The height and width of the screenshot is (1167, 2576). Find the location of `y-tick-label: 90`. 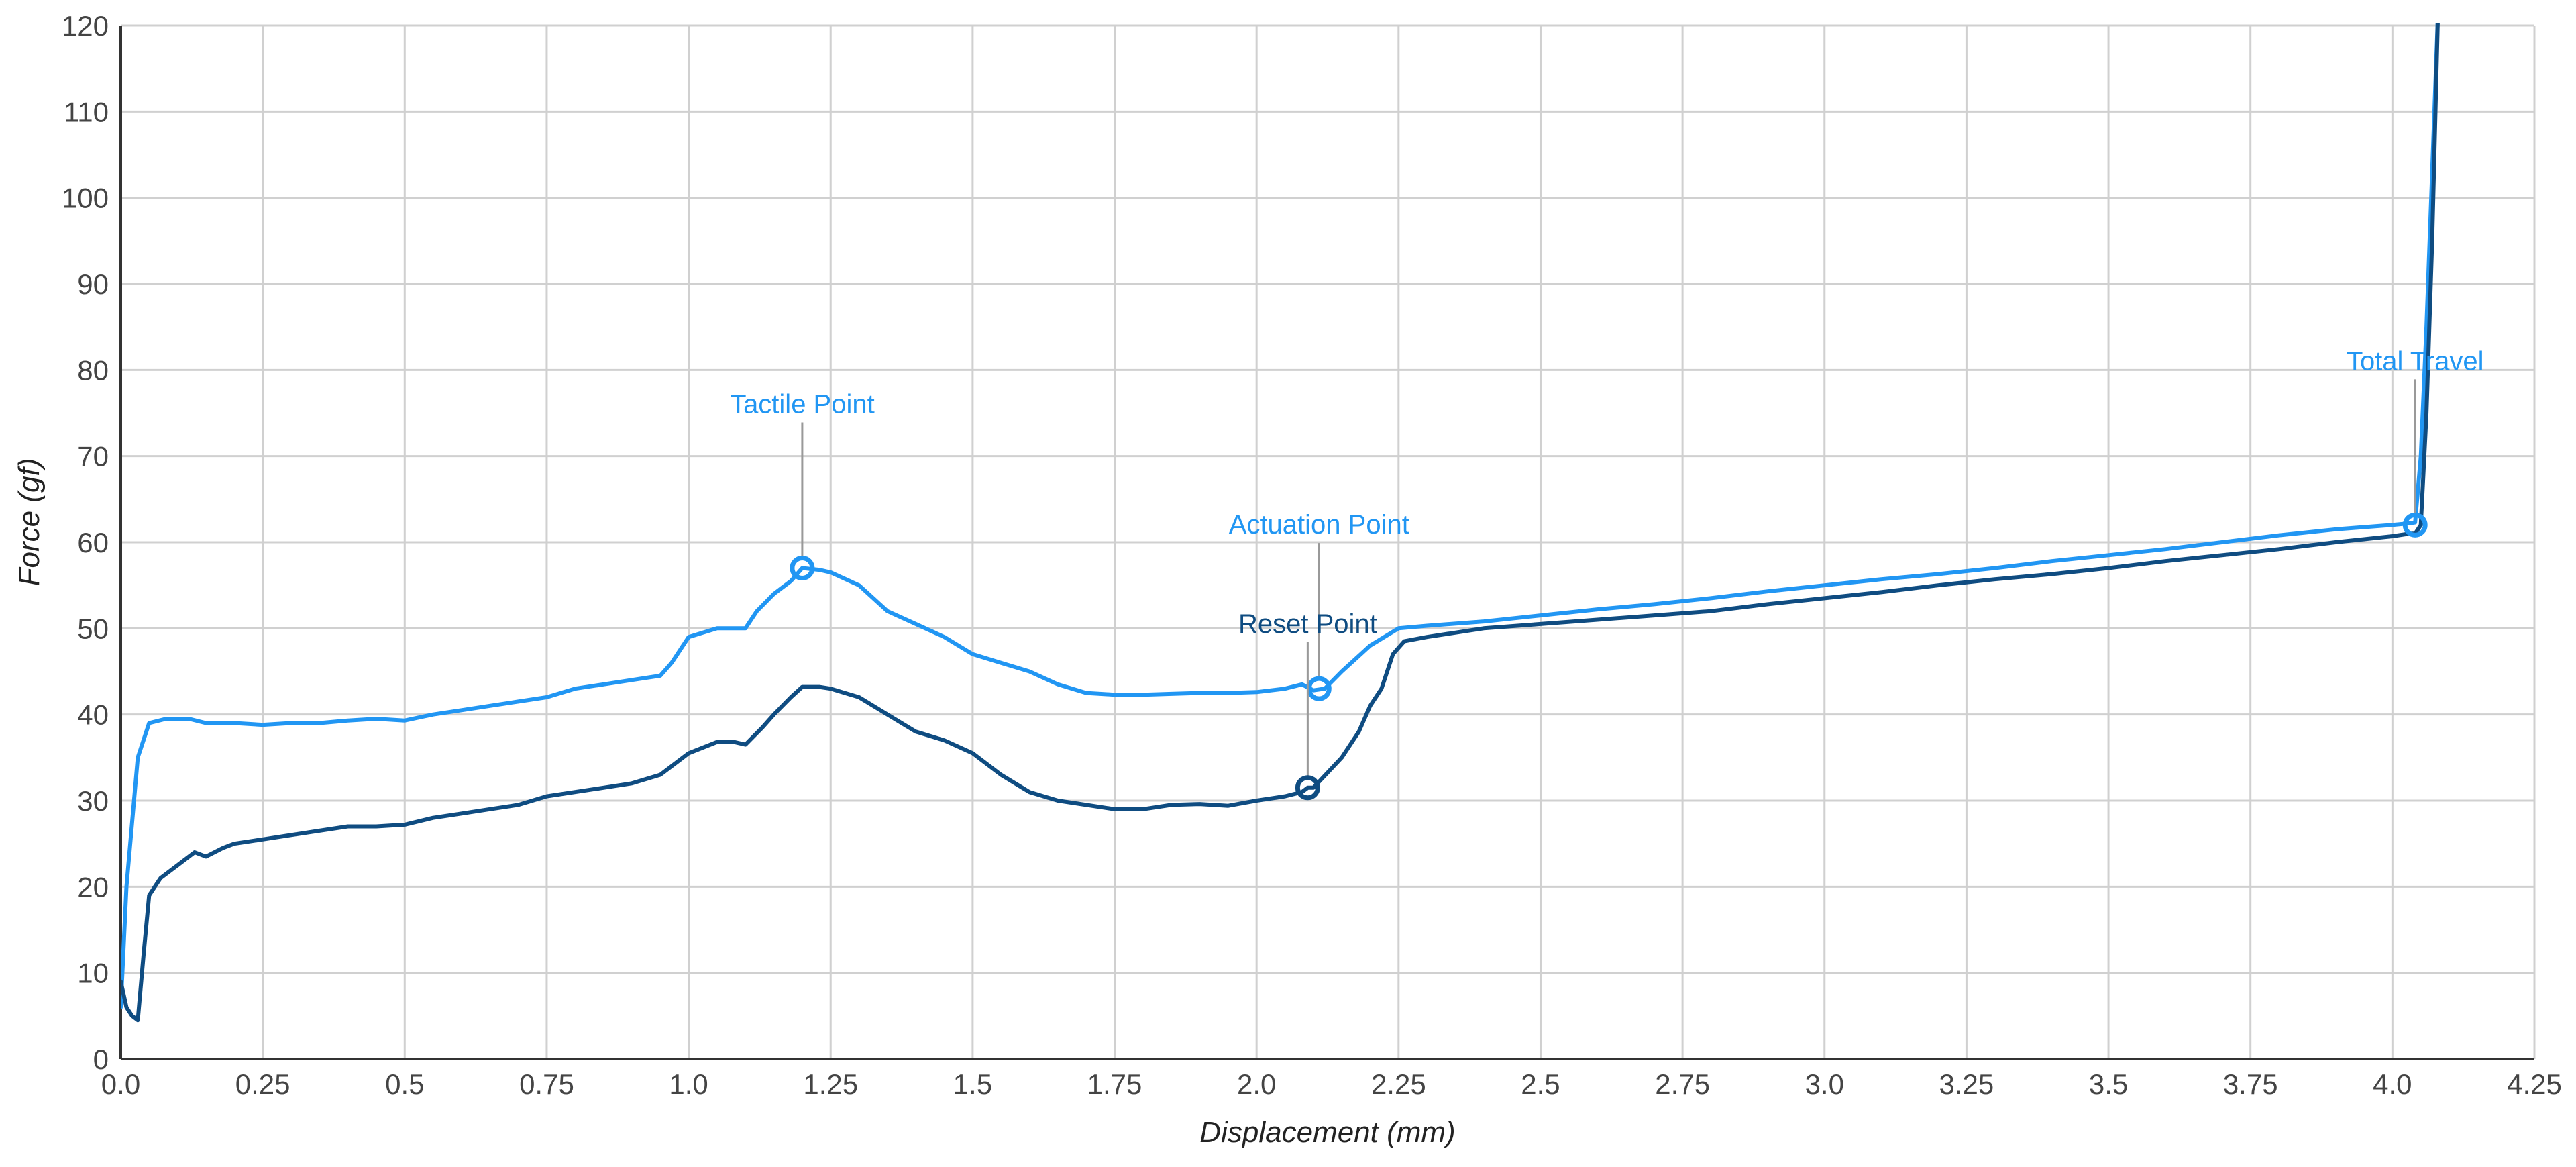

y-tick-label: 90 is located at coordinates (93, 284).